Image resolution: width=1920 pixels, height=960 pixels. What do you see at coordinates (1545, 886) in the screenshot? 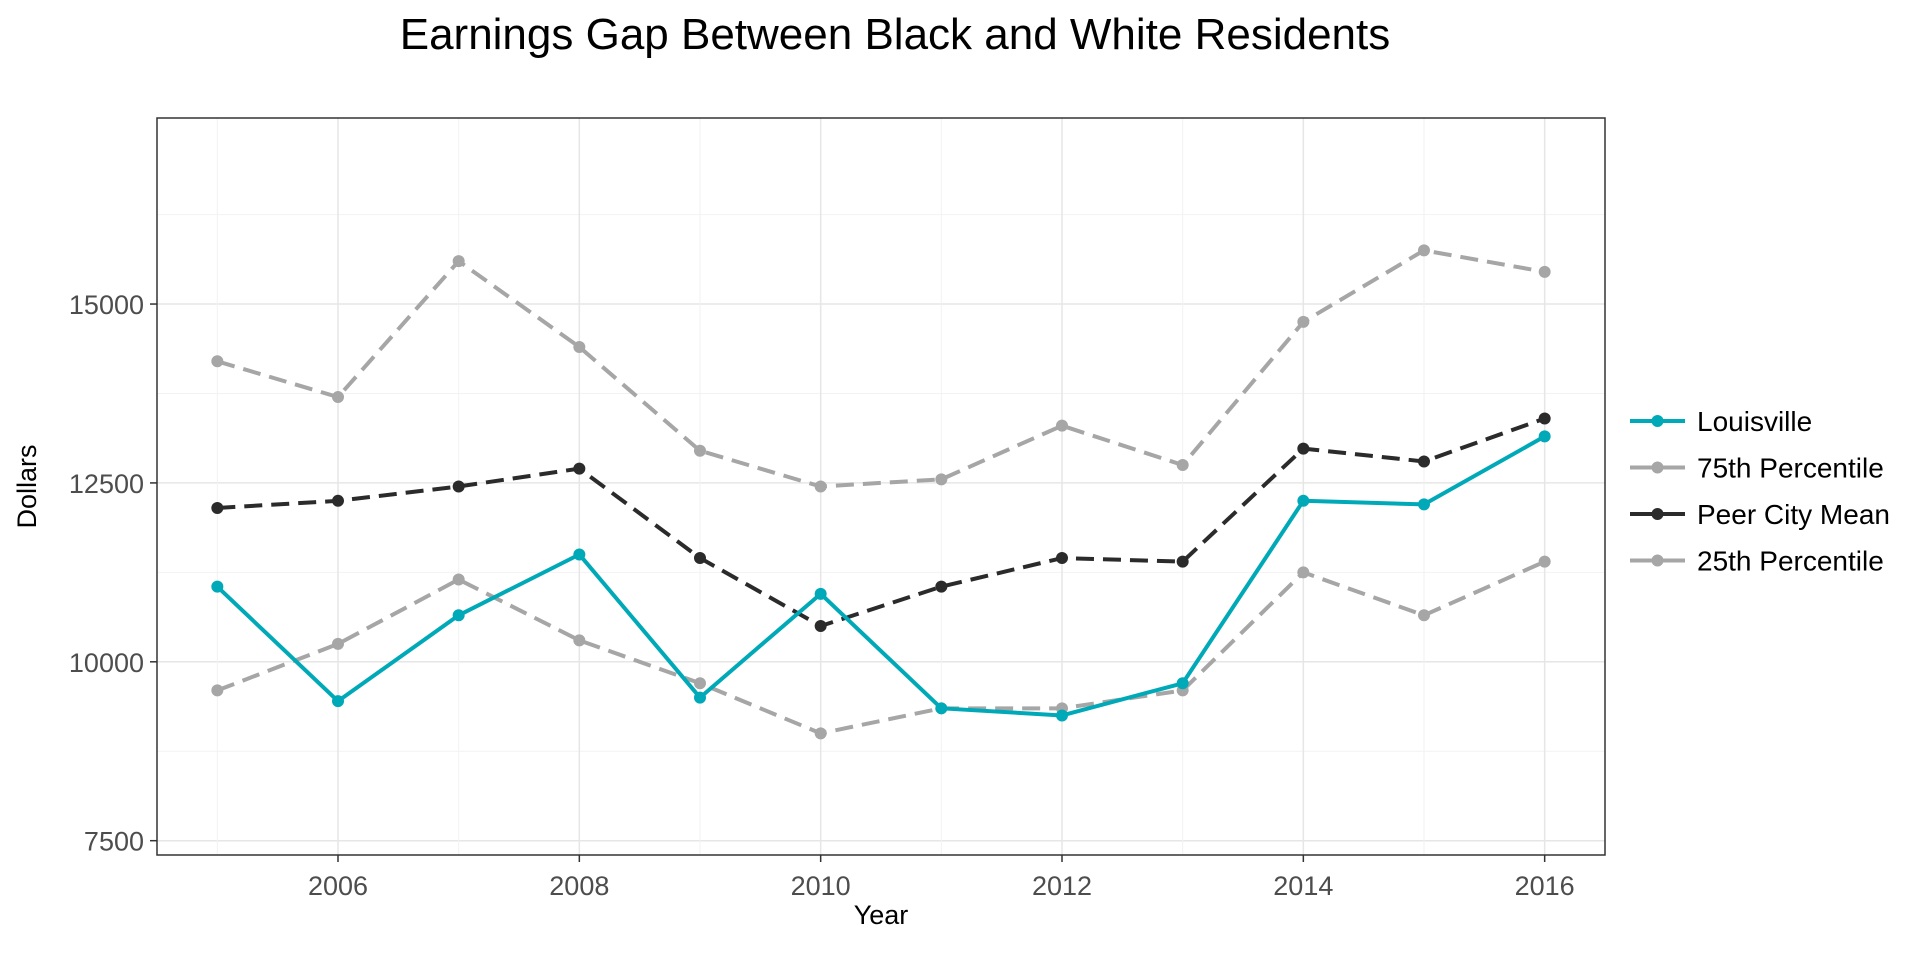
I see `x-tick-label: 2016` at bounding box center [1545, 886].